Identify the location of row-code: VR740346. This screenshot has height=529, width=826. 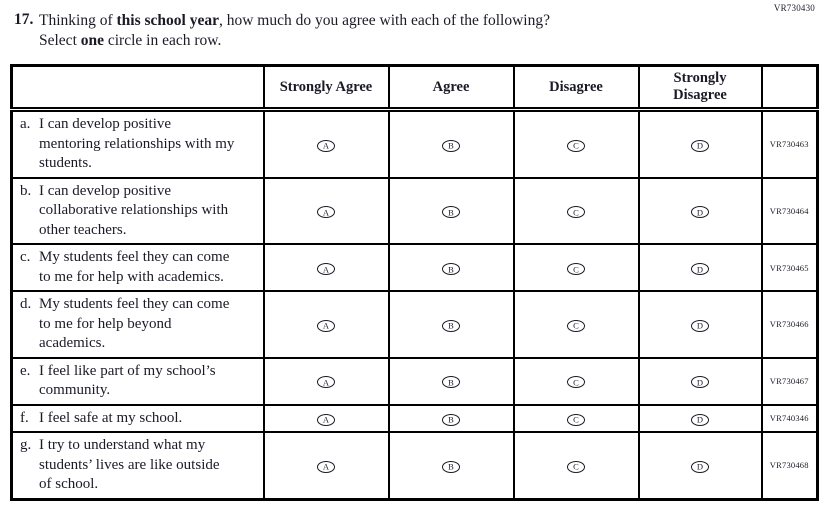
(789, 418).